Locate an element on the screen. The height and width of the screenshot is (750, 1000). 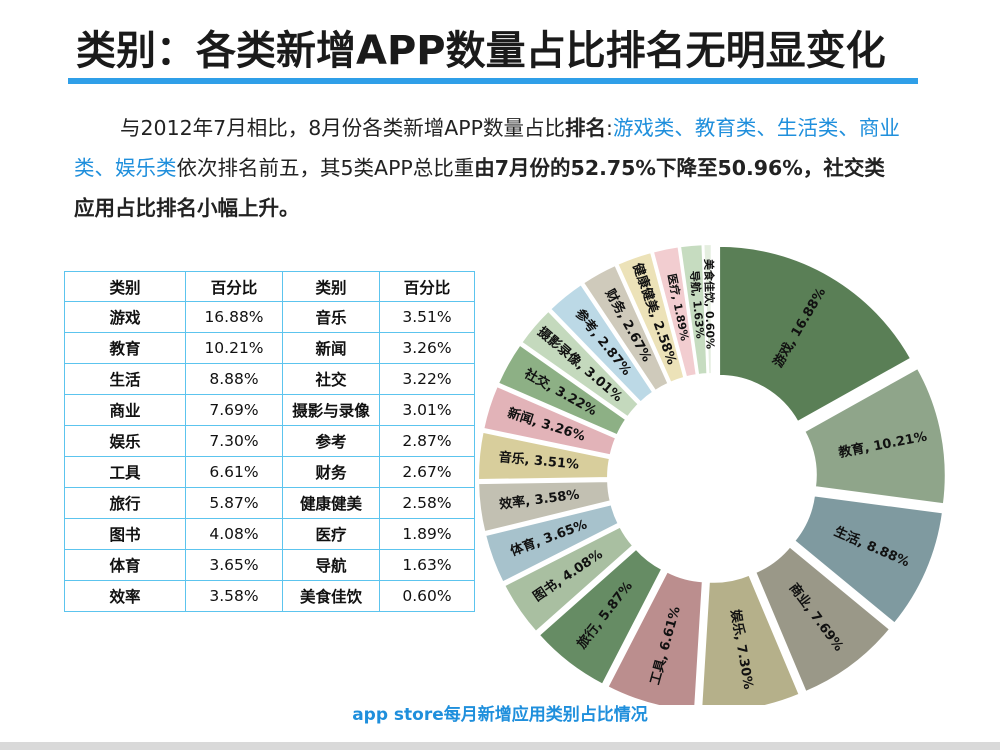
cell-percent-left: 8.88% is located at coordinates (234, 379).